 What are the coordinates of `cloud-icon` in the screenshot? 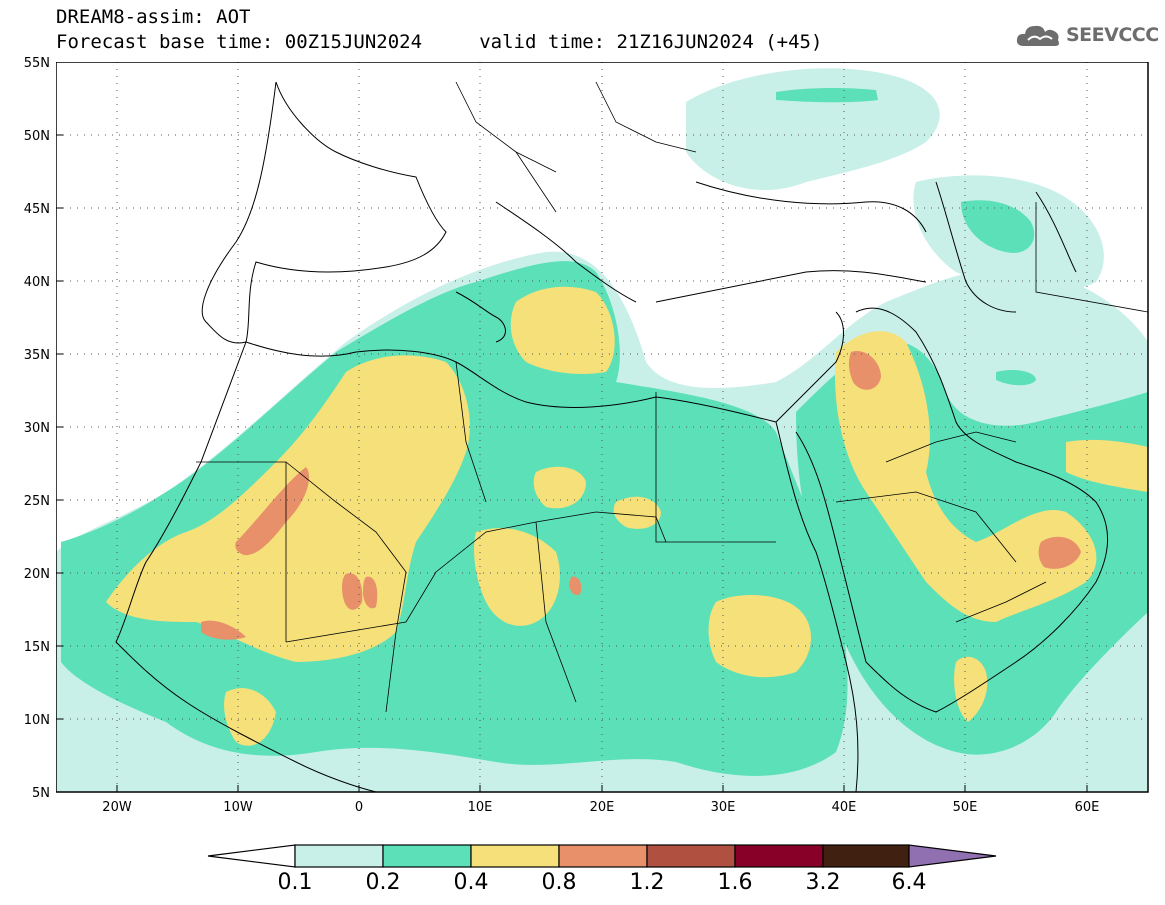 It's located at (1037, 35).